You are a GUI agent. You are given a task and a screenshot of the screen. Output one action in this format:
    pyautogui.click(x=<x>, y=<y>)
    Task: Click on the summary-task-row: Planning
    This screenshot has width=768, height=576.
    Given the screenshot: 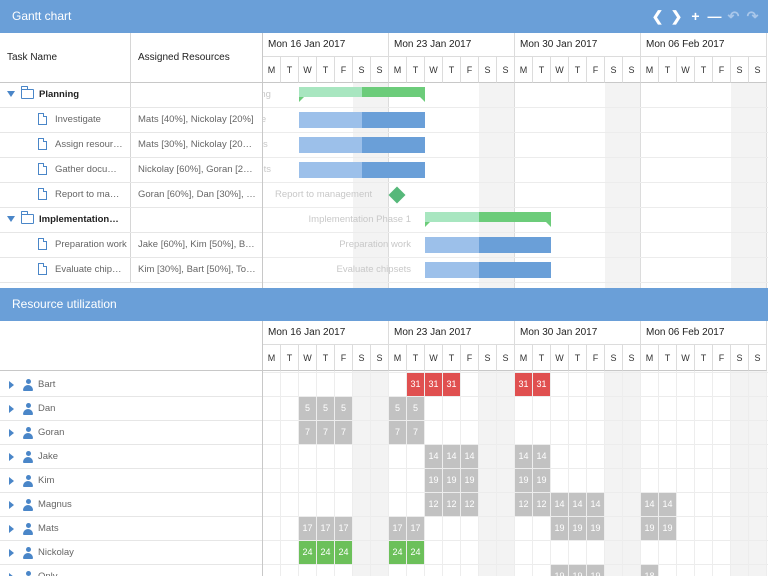 What is the action you would take?
    pyautogui.click(x=131, y=95)
    